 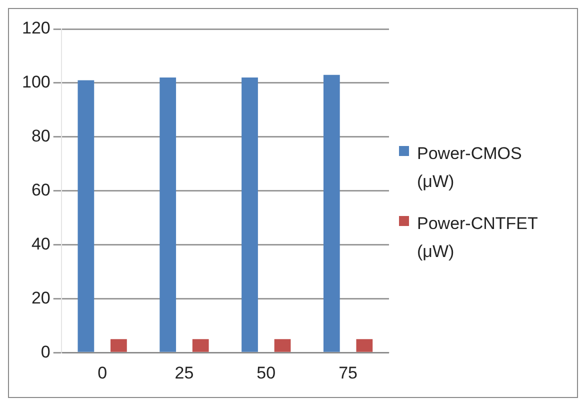 I want to click on x-tick-label: 0, so click(x=103, y=372).